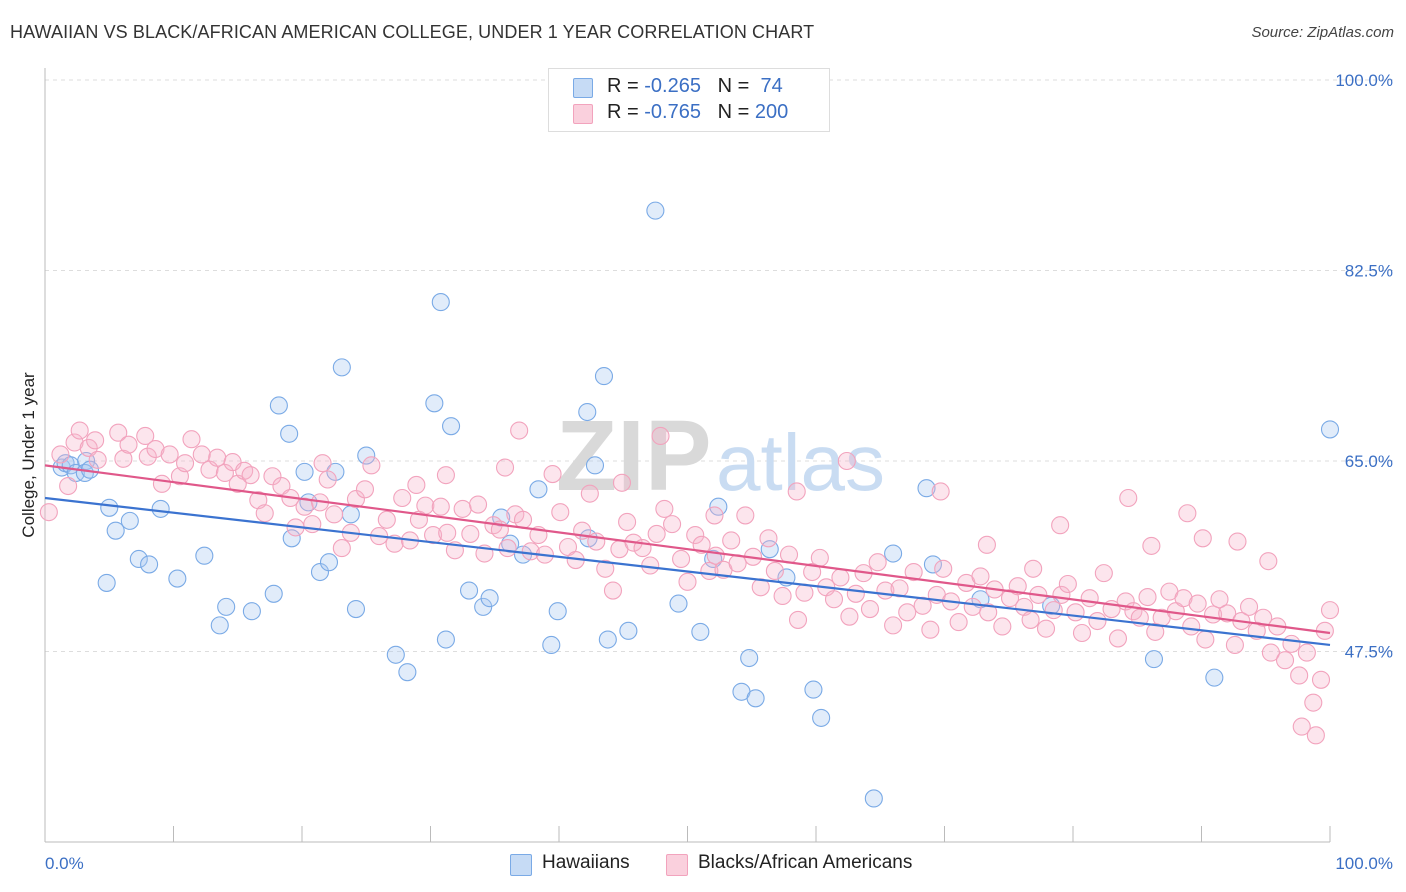 Image resolution: width=1406 pixels, height=892 pixels. I want to click on legend-row-blacks: R = -0.765 N = 200, so click(680, 113).